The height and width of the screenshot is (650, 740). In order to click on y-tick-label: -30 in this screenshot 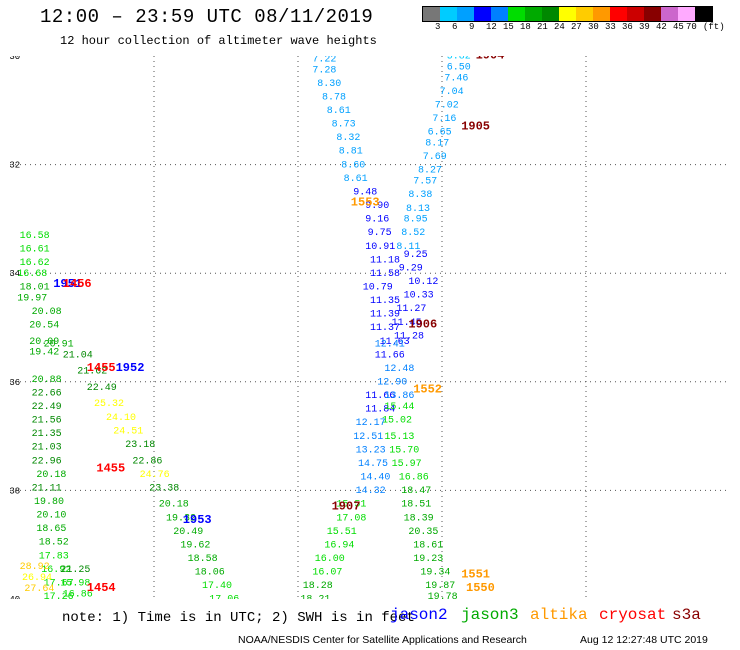, I will do `click(15, 59)`.